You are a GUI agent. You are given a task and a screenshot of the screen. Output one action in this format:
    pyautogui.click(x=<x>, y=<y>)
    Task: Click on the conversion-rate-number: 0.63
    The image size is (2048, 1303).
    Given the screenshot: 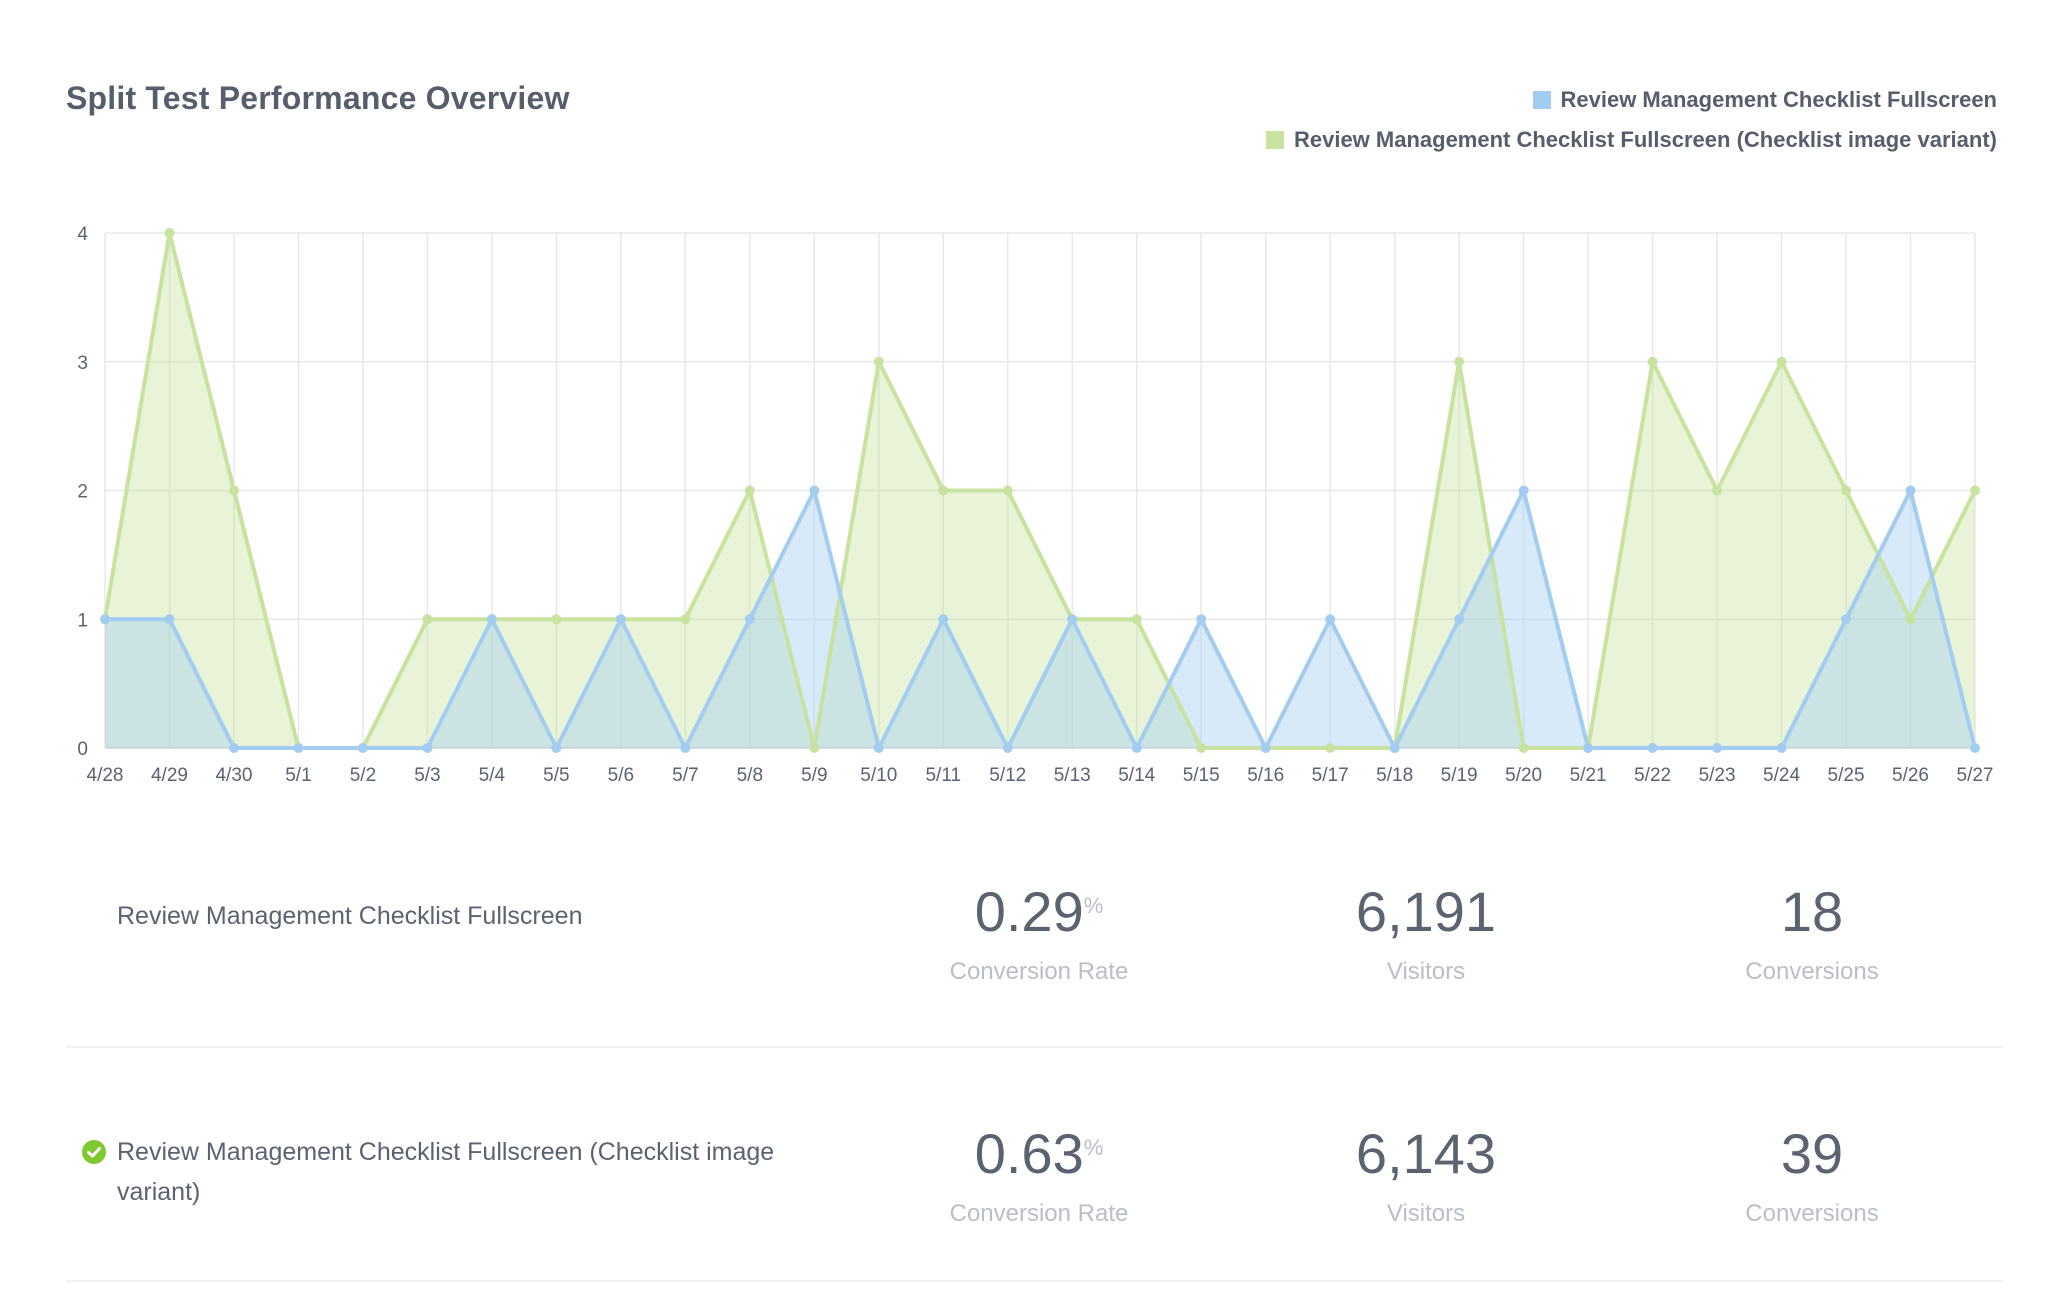 What is the action you would take?
    pyautogui.click(x=1029, y=1153)
    